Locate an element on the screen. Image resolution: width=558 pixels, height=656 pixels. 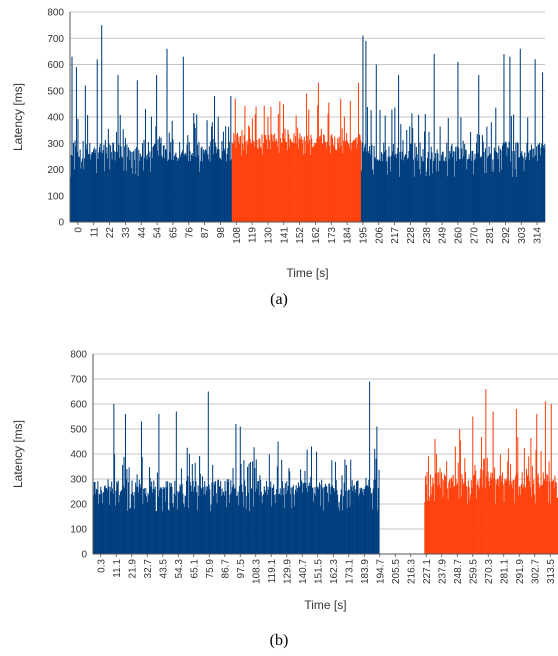
chart-b-xtick-label: 302.7 is located at coordinates (535, 571).